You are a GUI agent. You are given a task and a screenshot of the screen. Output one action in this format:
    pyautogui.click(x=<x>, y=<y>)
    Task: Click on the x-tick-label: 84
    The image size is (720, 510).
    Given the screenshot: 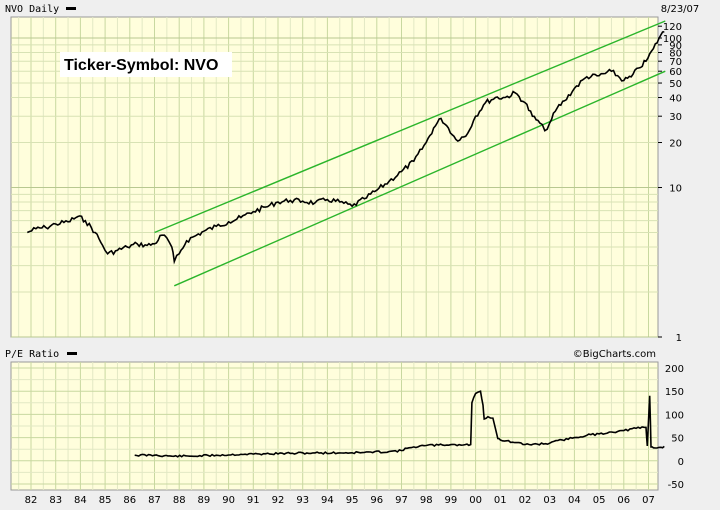 What is the action you would take?
    pyautogui.click(x=80, y=500)
    